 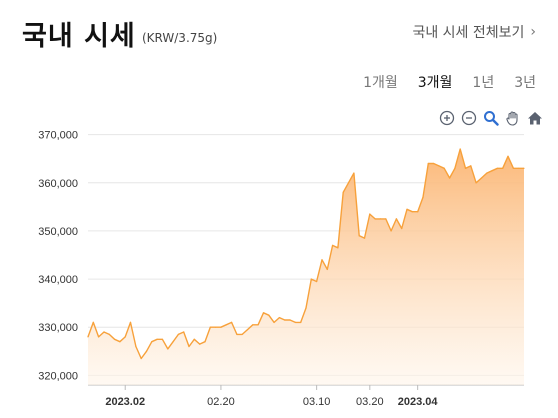 I want to click on tab-3-months: 3개월, so click(x=435, y=83).